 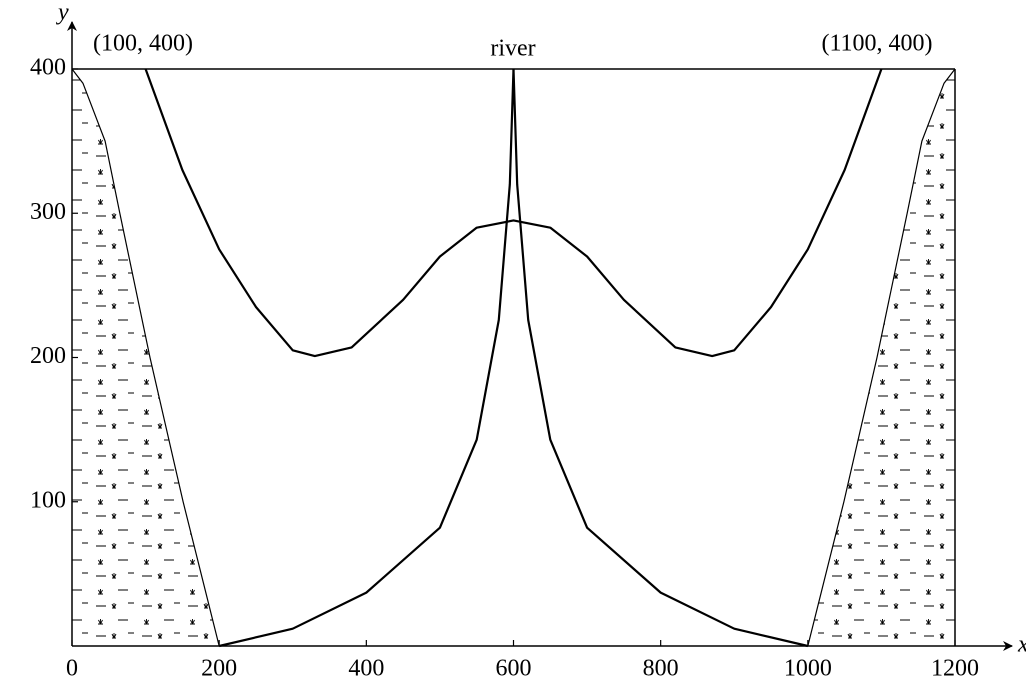 I want to click on x-tick-label: 200, so click(x=219, y=669).